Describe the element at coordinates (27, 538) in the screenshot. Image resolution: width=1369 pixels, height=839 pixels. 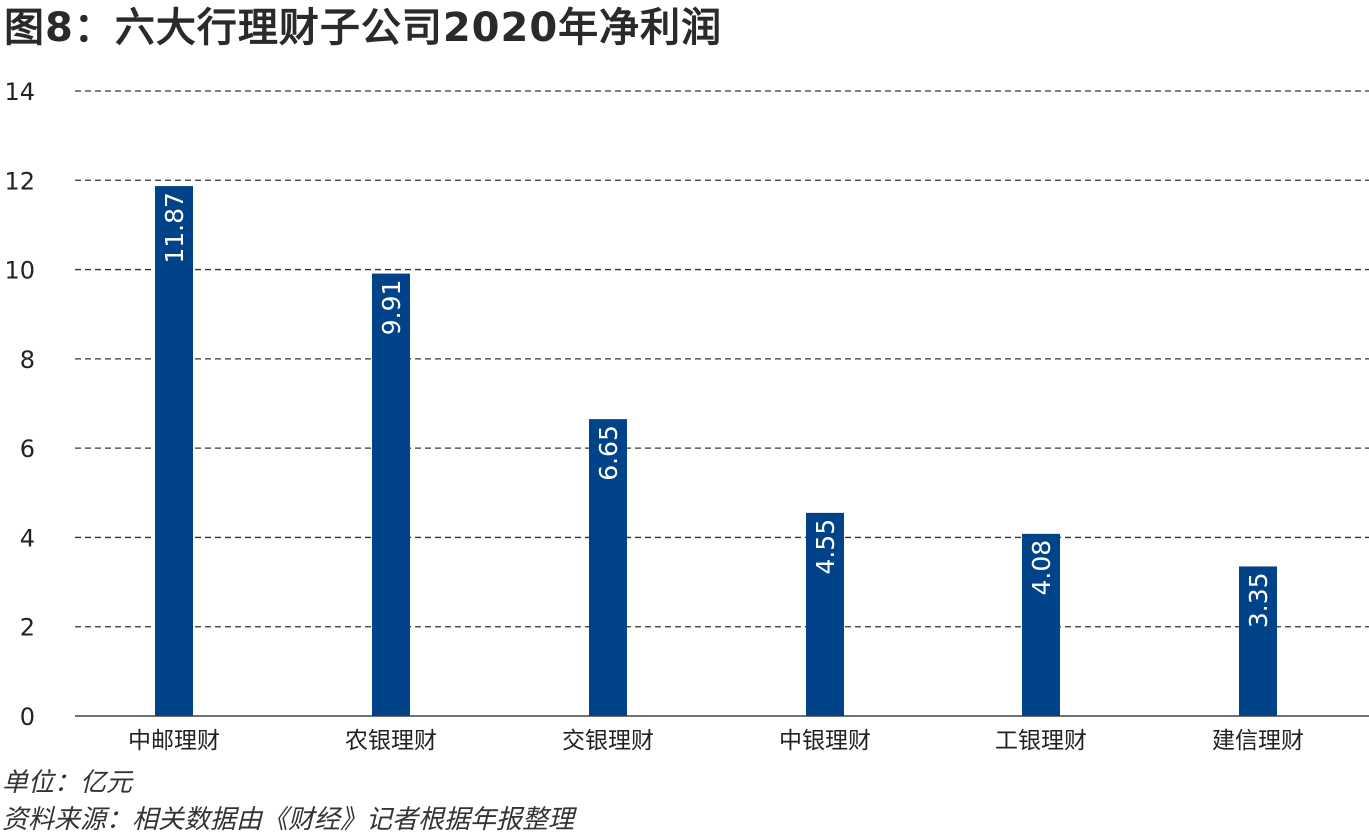
I see `y-tick-label: 4` at that location.